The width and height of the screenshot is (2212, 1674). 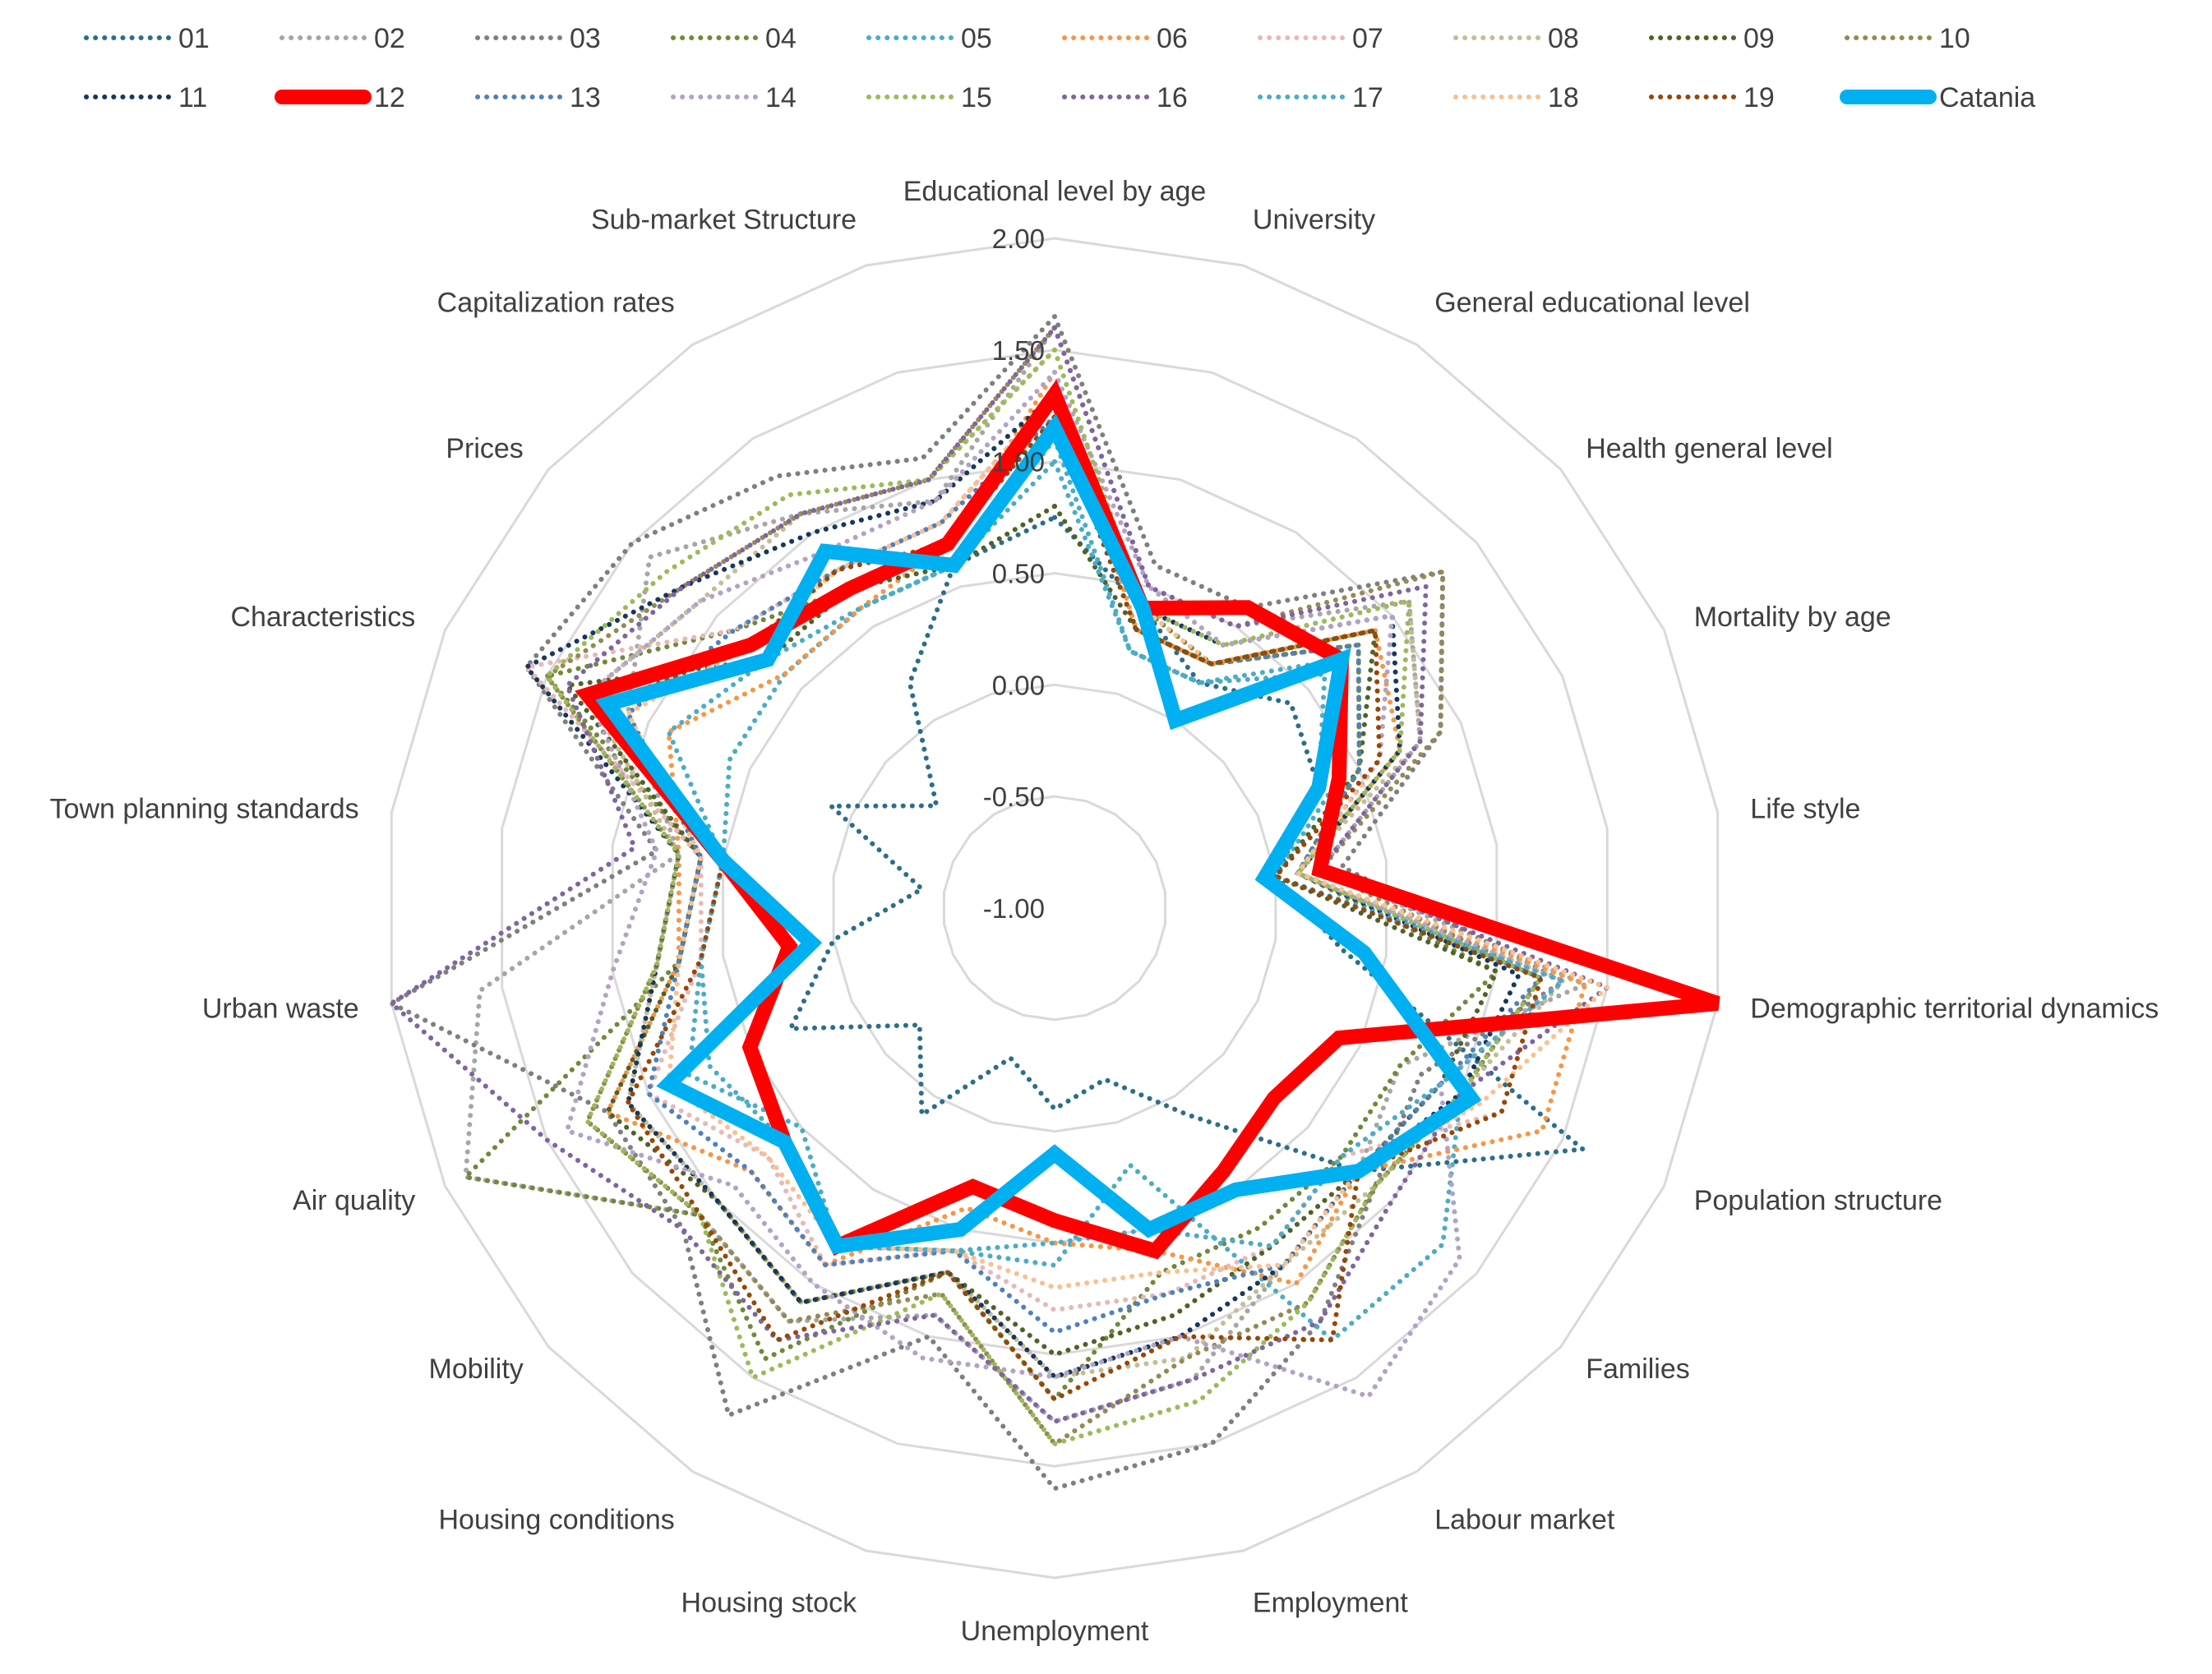 What do you see at coordinates (1709, 448) in the screenshot?
I see `category-label: Health general level` at bounding box center [1709, 448].